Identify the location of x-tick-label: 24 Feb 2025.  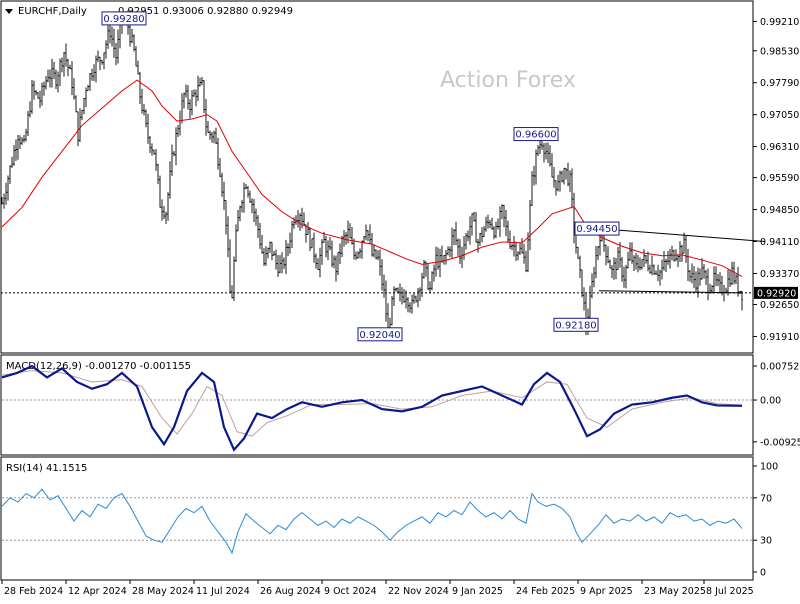
(545, 591).